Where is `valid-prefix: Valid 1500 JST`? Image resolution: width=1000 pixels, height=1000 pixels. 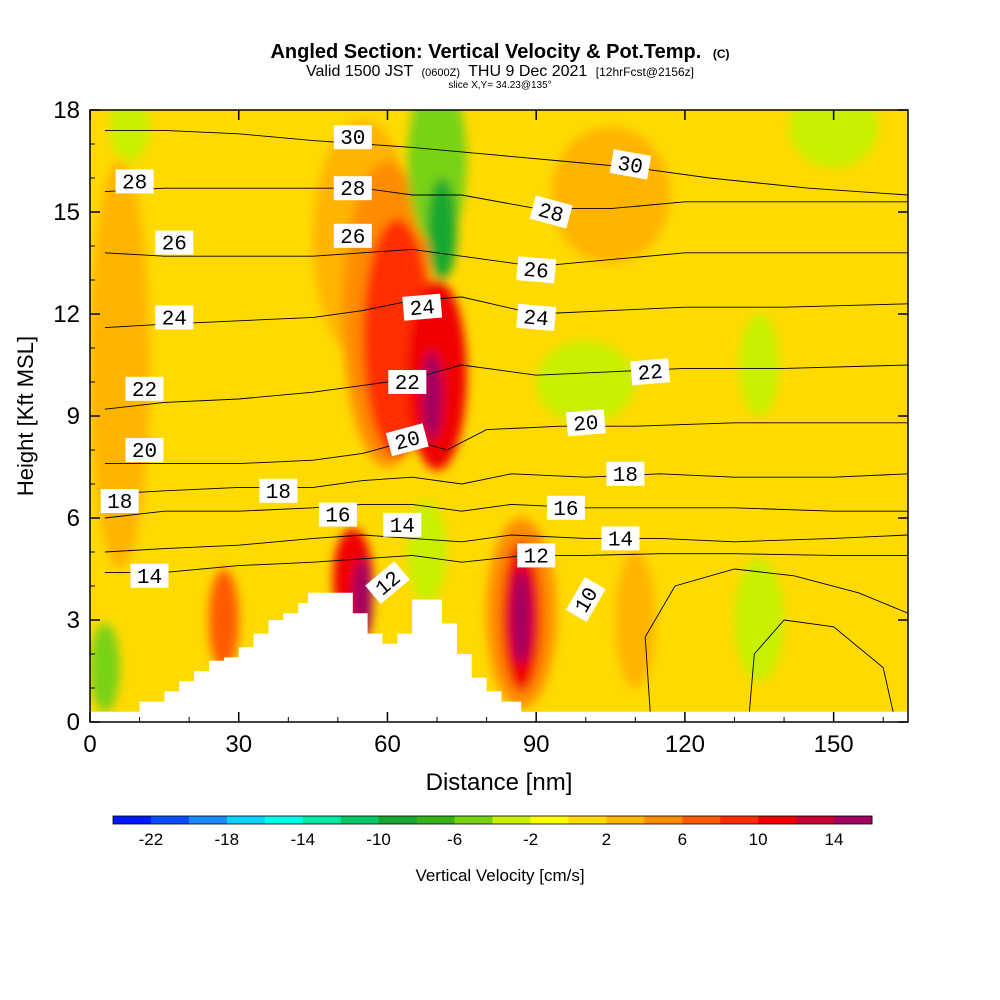 valid-prefix: Valid 1500 JST is located at coordinates (360, 71).